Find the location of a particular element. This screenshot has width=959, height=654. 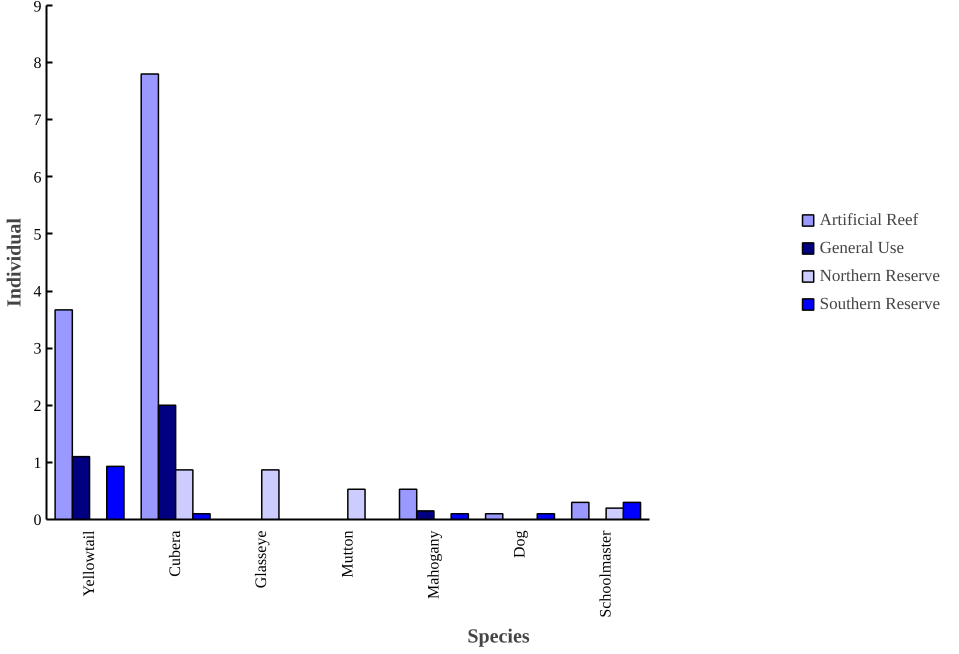

legend-label: Southern Reserve is located at coordinates (880, 304).